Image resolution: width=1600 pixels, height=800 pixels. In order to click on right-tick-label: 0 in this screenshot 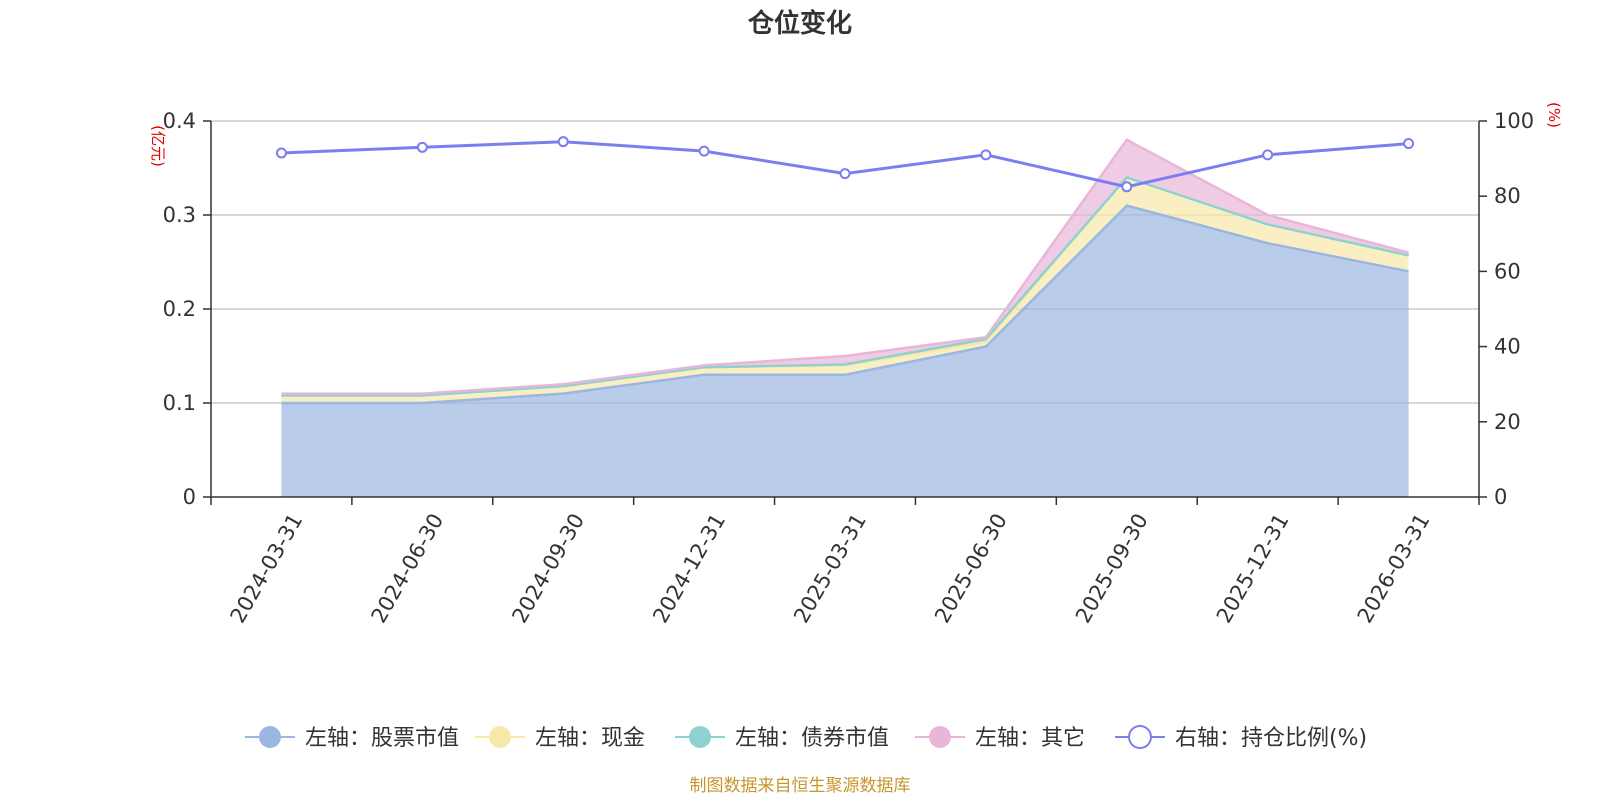, I will do `click(1500, 497)`.